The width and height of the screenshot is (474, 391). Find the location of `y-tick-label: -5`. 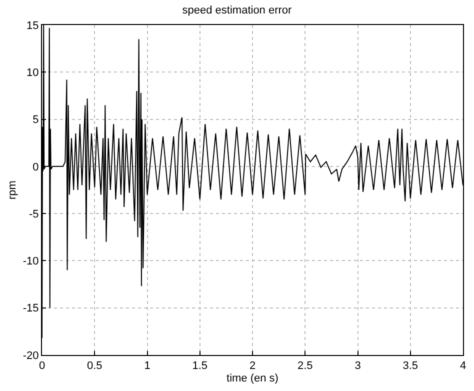

y-tick-label: -5 is located at coordinates (34, 214).